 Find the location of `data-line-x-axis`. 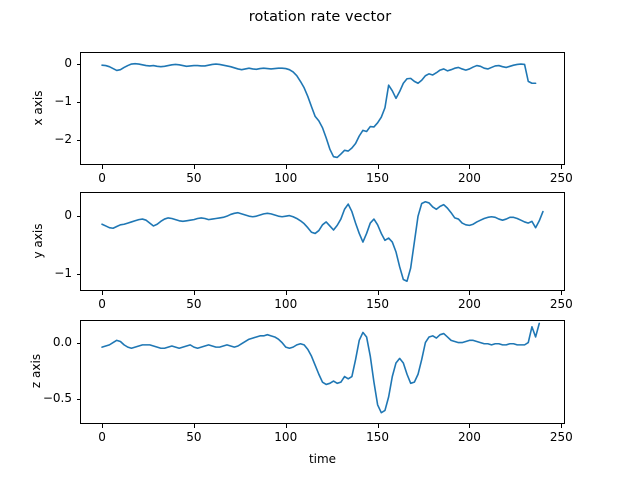

data-line-x-axis is located at coordinates (319, 110).